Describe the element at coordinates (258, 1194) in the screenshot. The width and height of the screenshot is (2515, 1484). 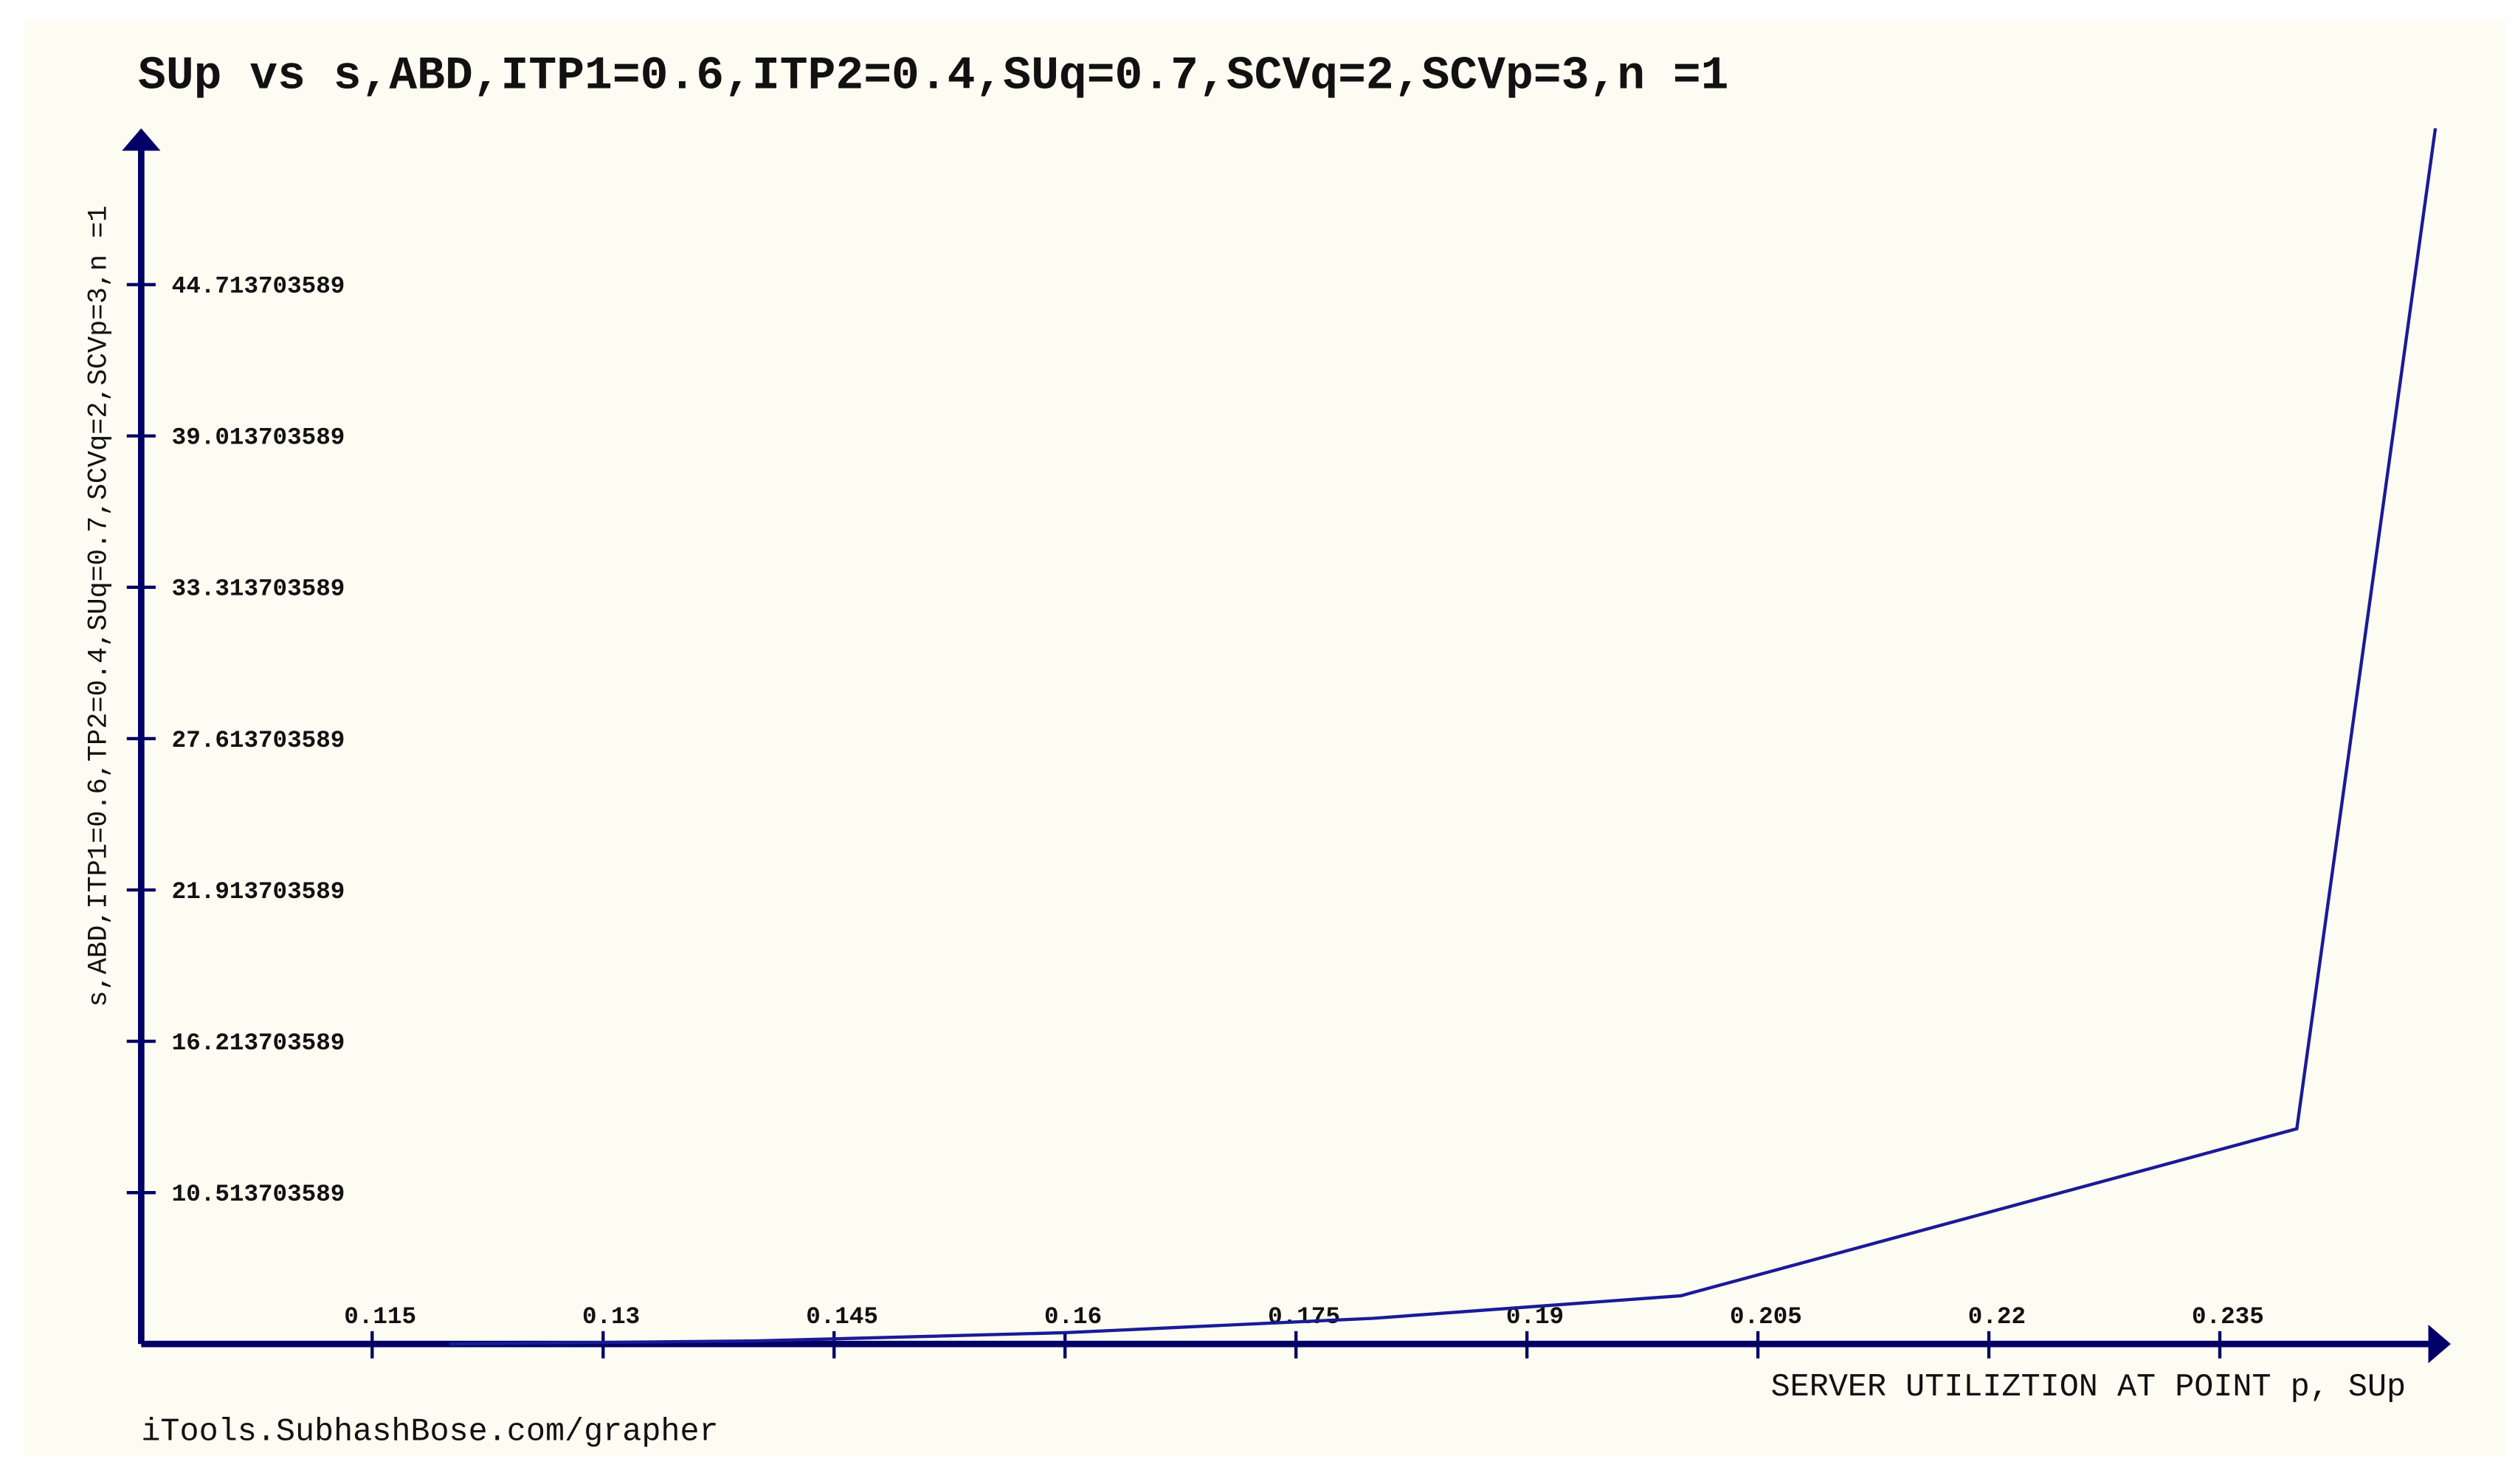
I see `y-tick-label: 10.513703589` at that location.